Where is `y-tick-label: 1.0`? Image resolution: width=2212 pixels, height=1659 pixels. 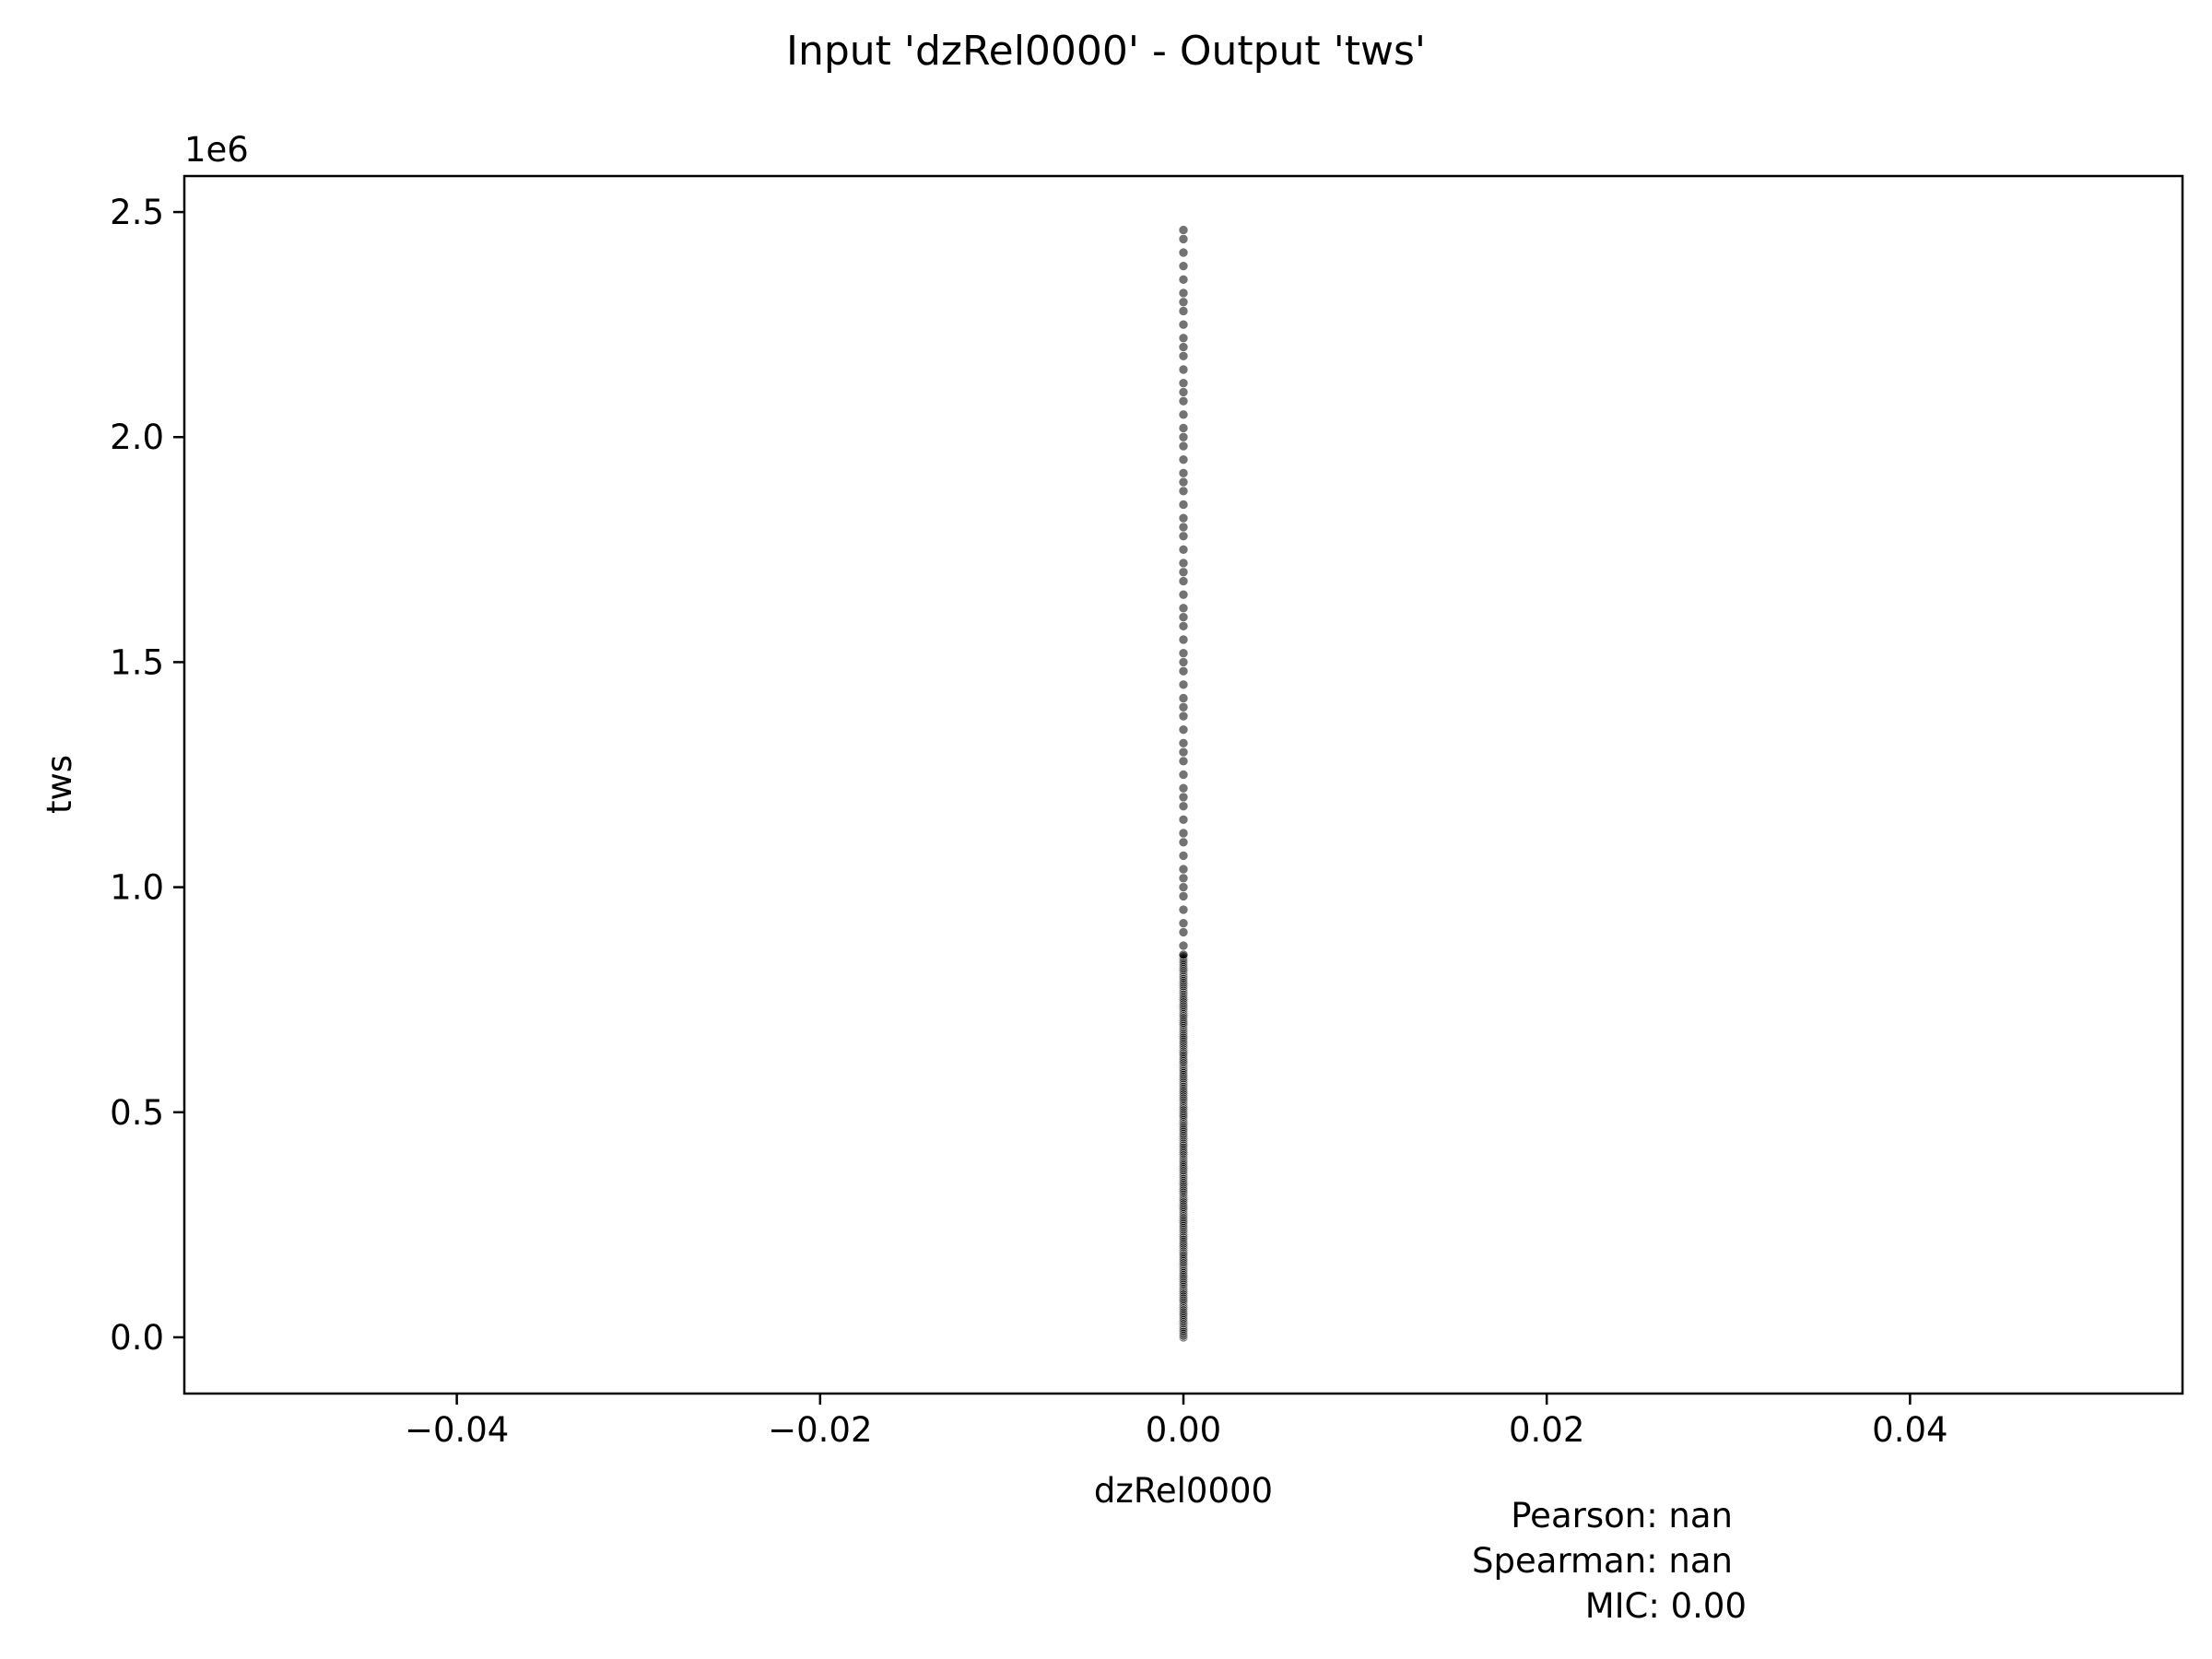 y-tick-label: 1.0 is located at coordinates (137, 888).